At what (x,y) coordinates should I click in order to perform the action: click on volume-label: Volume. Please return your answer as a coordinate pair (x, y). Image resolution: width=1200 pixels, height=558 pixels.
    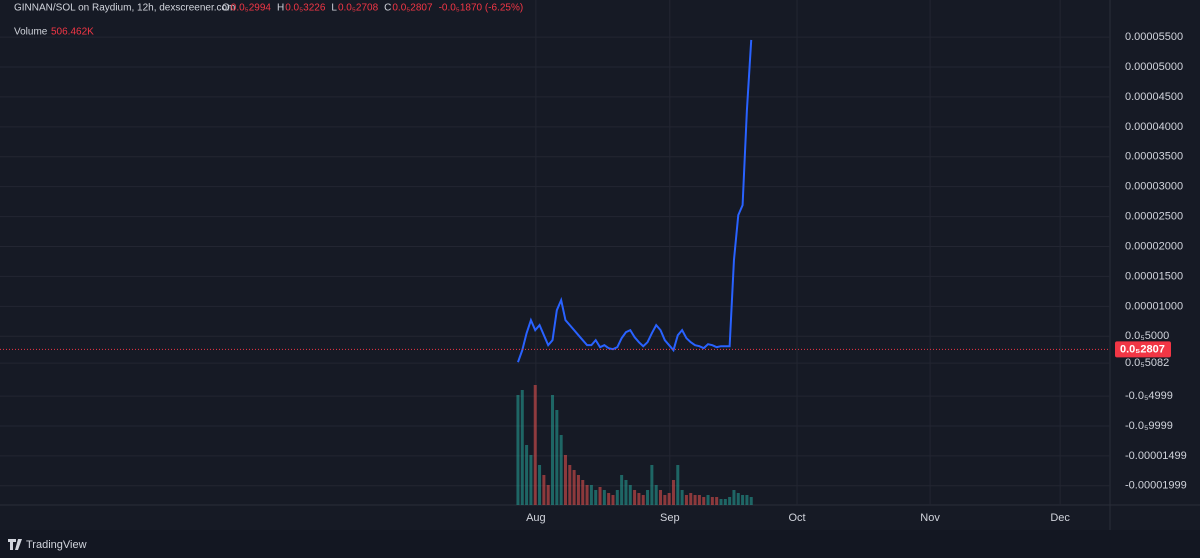
    Looking at the image, I should click on (31, 32).